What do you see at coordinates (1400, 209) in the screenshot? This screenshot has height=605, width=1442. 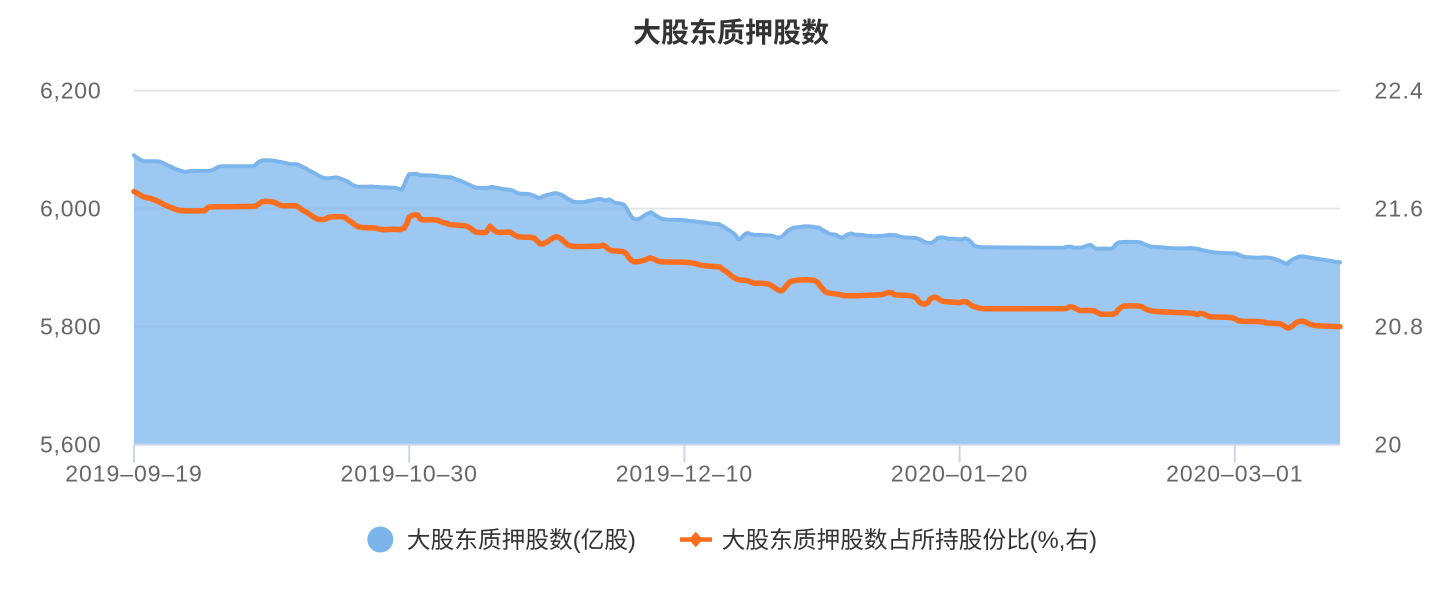 I see `svg-text: 21.6` at bounding box center [1400, 209].